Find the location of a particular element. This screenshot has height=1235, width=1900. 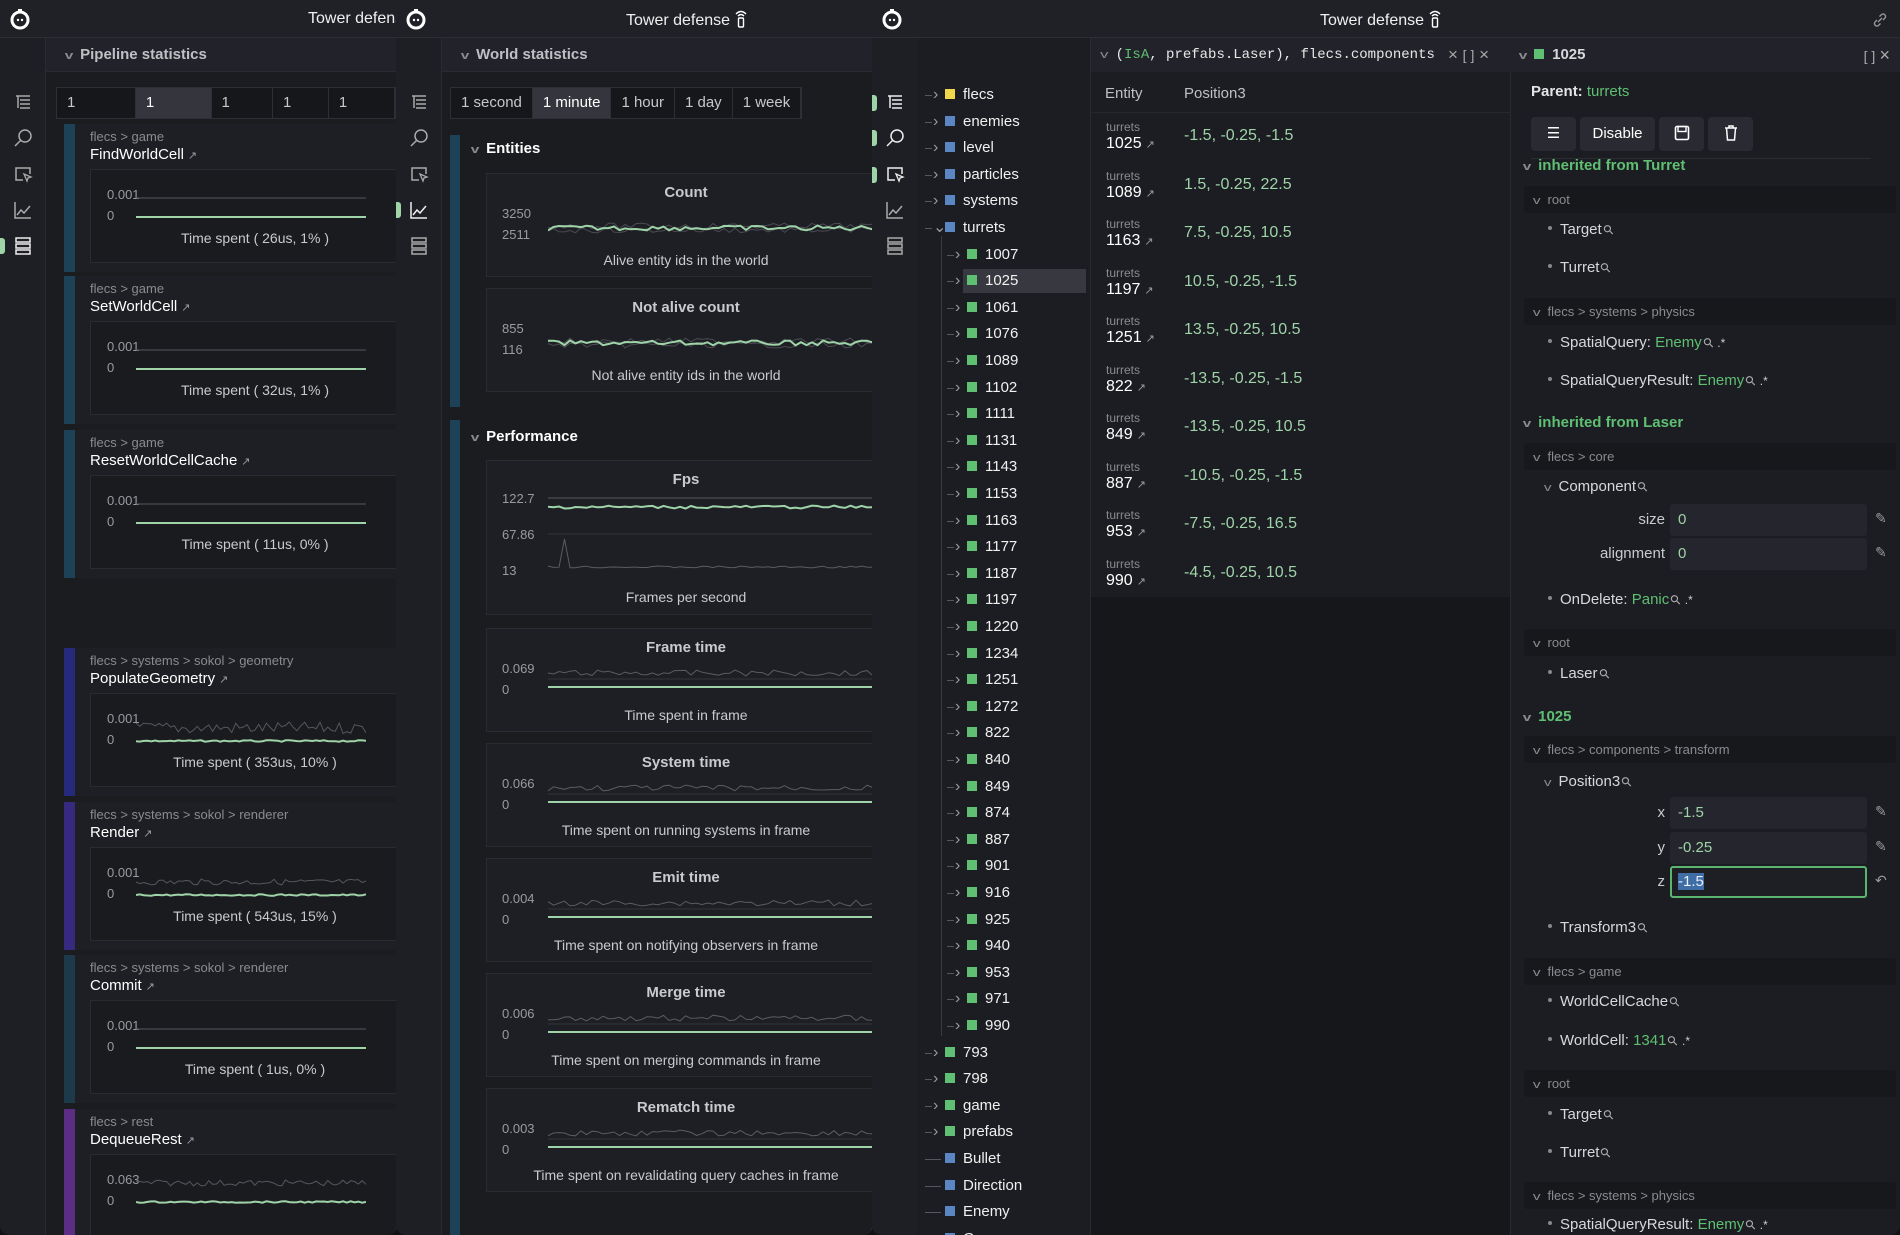

component-item: Transform3⚲ is located at coordinates (1599, 927).